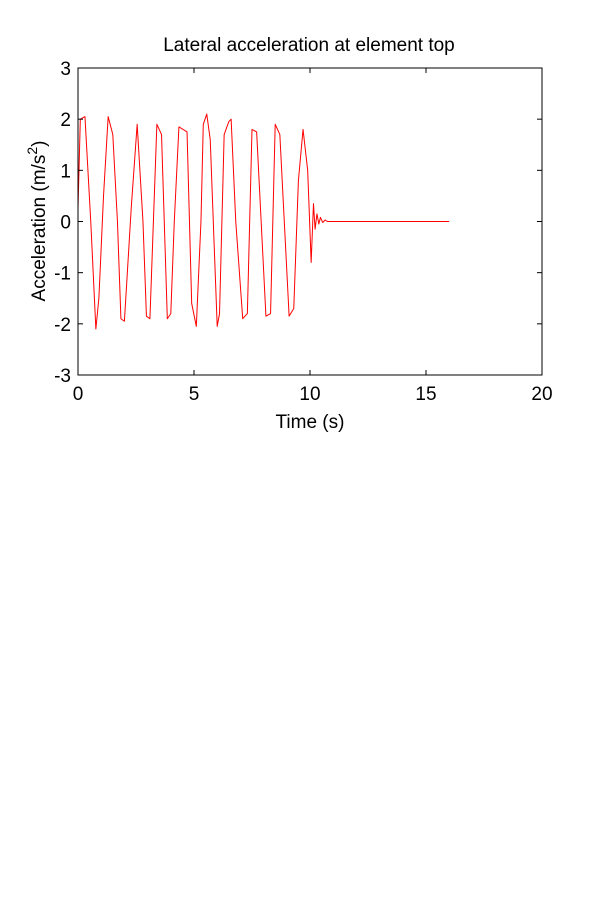 The width and height of the screenshot is (600, 900). What do you see at coordinates (310, 422) in the screenshot?
I see `x-axis-title: Time (s)` at bounding box center [310, 422].